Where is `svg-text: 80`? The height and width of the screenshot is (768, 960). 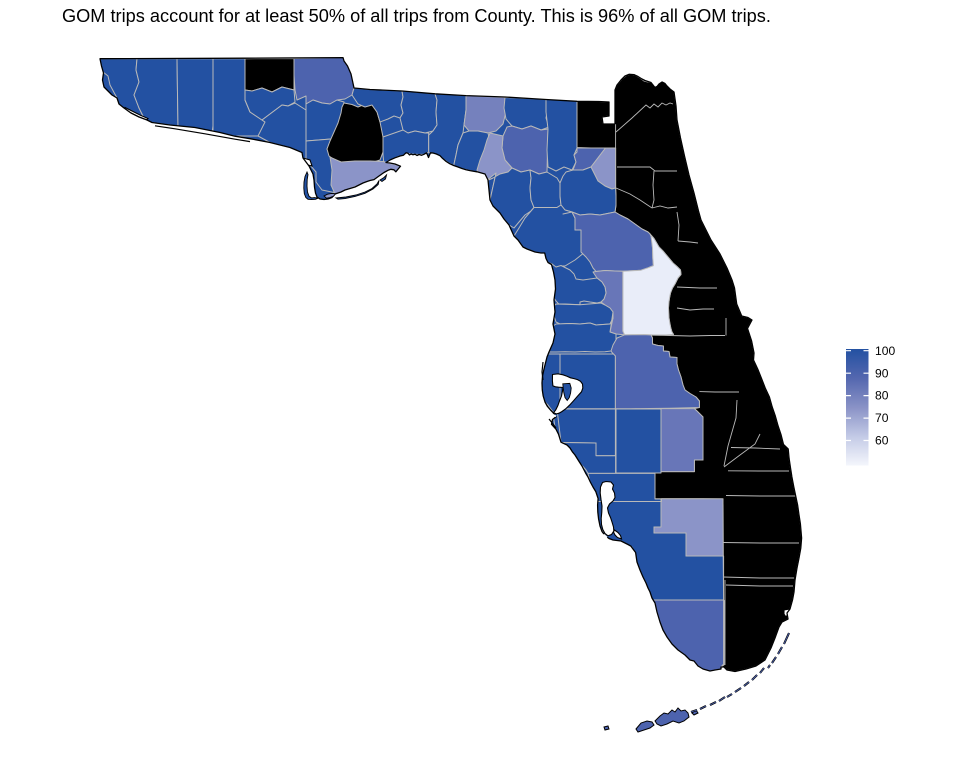 svg-text: 80 is located at coordinates (882, 396).